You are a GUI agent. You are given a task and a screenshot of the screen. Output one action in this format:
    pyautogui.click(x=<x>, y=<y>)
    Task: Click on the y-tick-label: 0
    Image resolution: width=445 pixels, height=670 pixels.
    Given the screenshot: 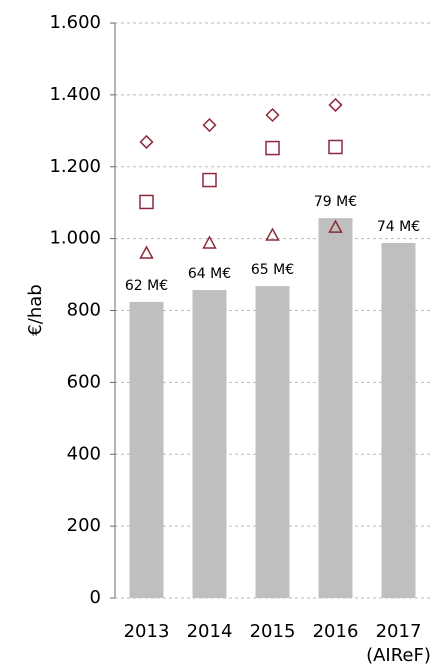 What is the action you would take?
    pyautogui.click(x=95, y=597)
    